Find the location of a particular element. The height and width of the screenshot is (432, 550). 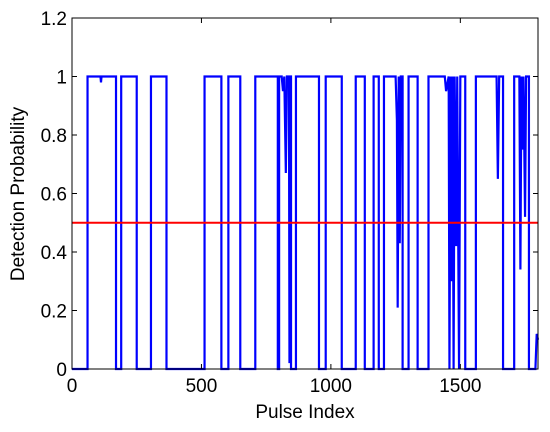

y-tick-label: 0.8 is located at coordinates (54, 136).